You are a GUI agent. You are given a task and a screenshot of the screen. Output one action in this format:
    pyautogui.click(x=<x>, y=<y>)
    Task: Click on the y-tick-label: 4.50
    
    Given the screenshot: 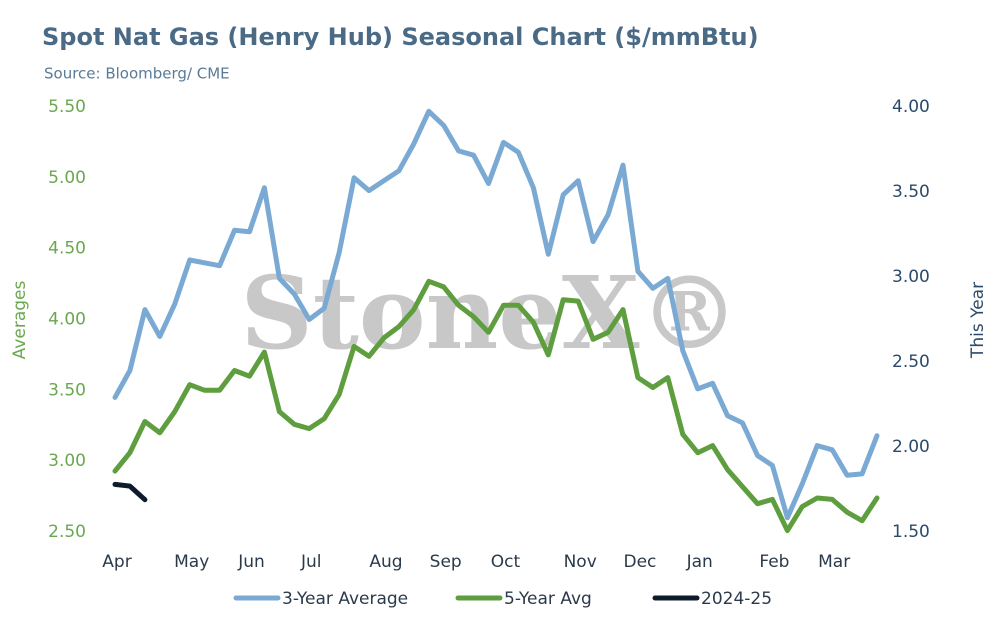 What is the action you would take?
    pyautogui.click(x=67, y=249)
    